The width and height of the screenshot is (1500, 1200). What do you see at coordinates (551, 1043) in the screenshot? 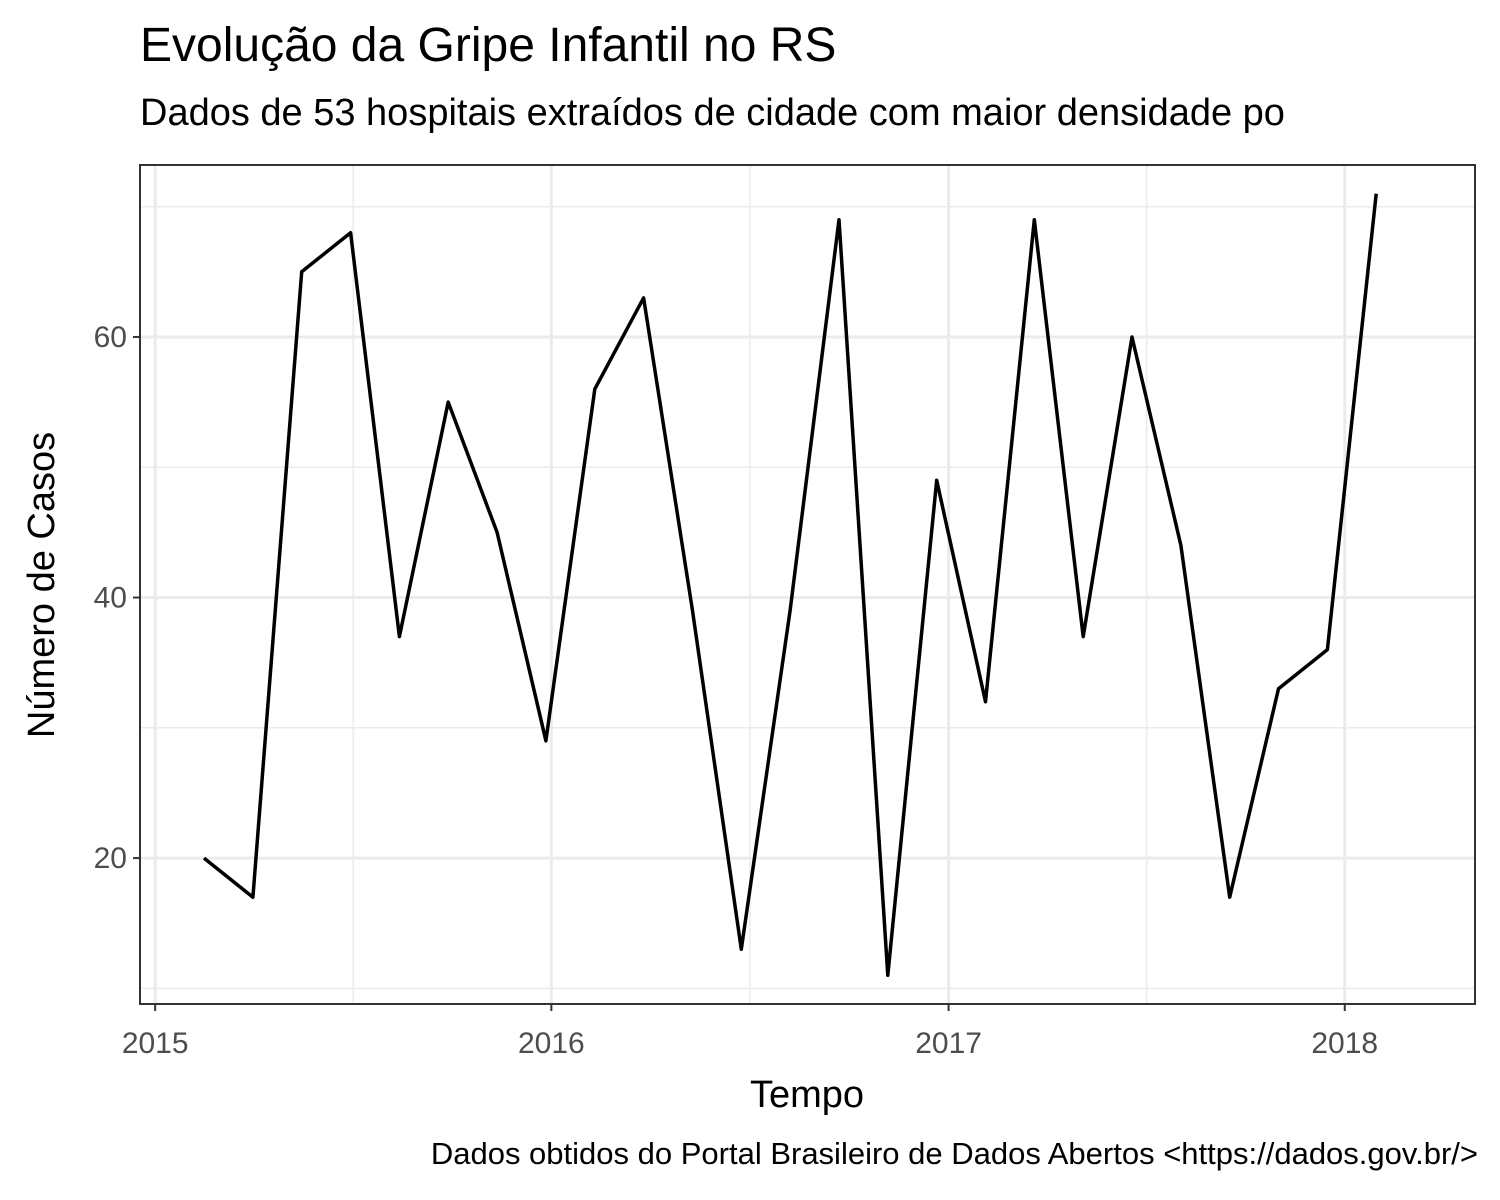
I see `x-tick-label: 2016` at bounding box center [551, 1043].